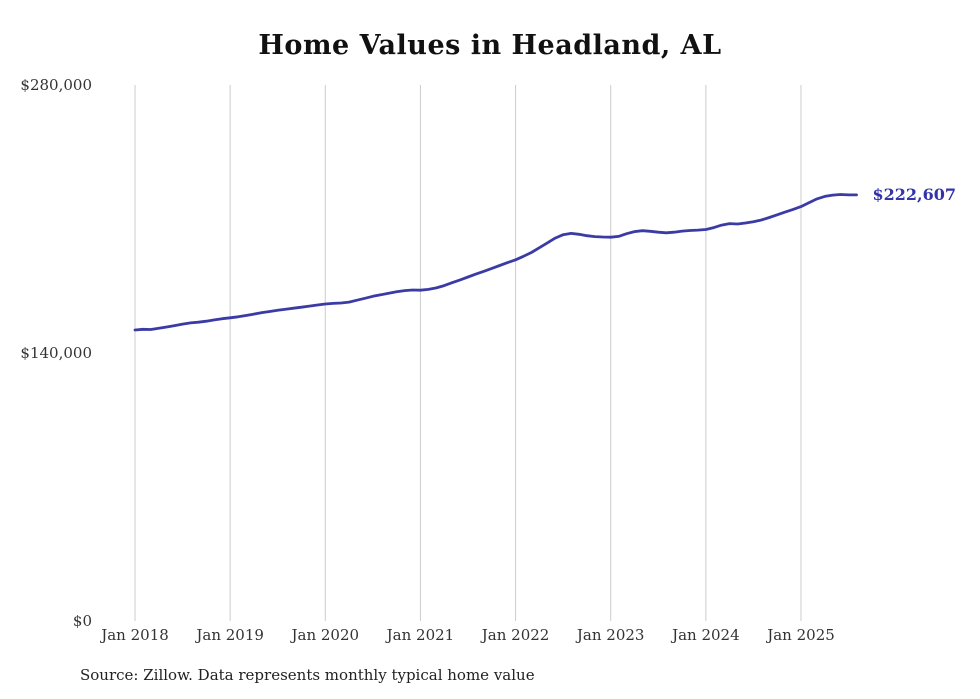  Describe the element at coordinates (915, 194) in the screenshot. I see `end-value-label: $222,607` at that location.